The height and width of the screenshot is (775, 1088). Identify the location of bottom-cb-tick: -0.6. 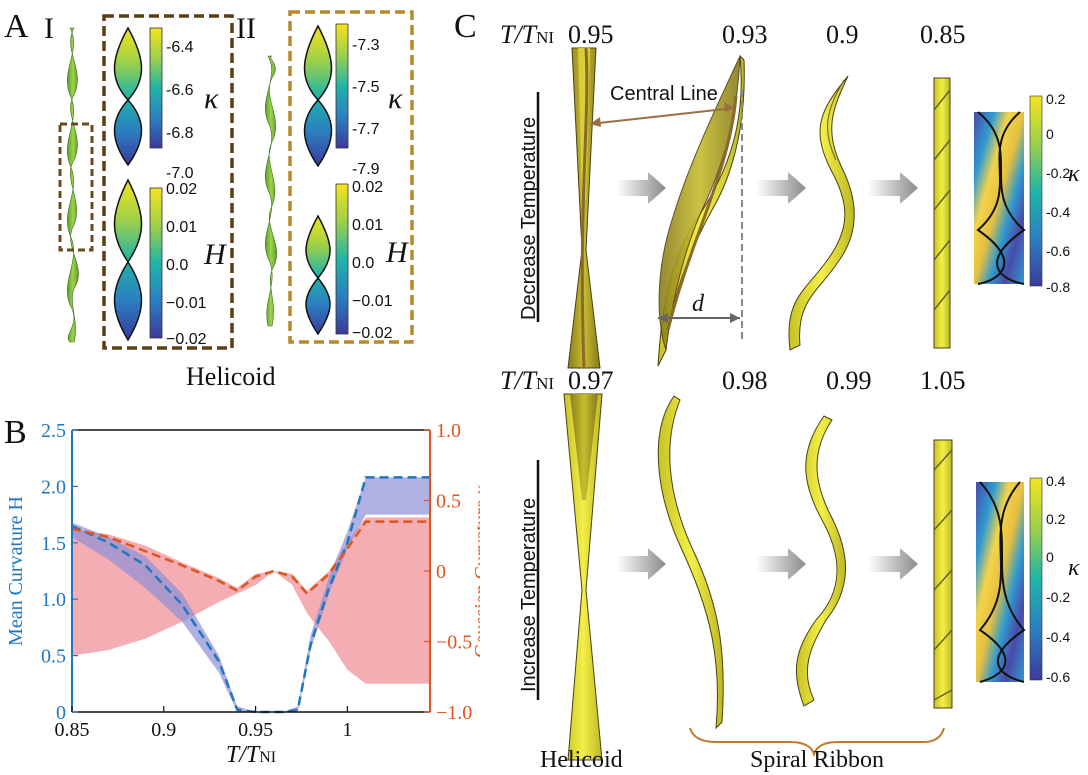
(1058, 677).